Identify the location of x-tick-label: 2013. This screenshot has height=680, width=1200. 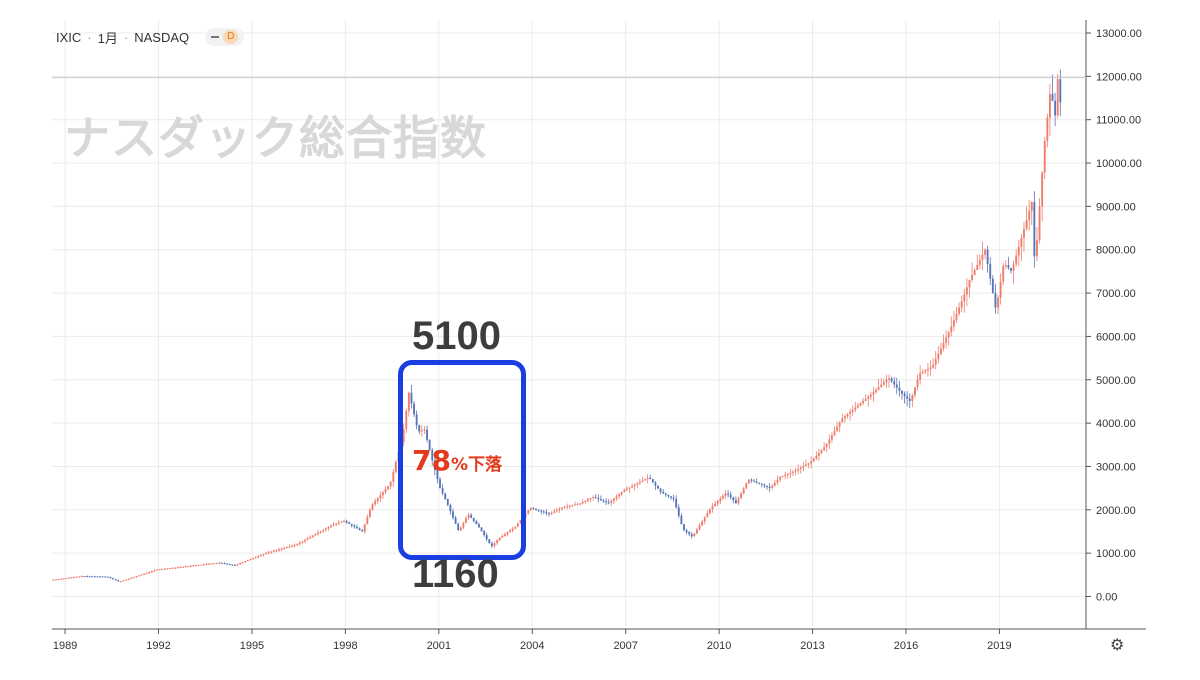
(812, 646).